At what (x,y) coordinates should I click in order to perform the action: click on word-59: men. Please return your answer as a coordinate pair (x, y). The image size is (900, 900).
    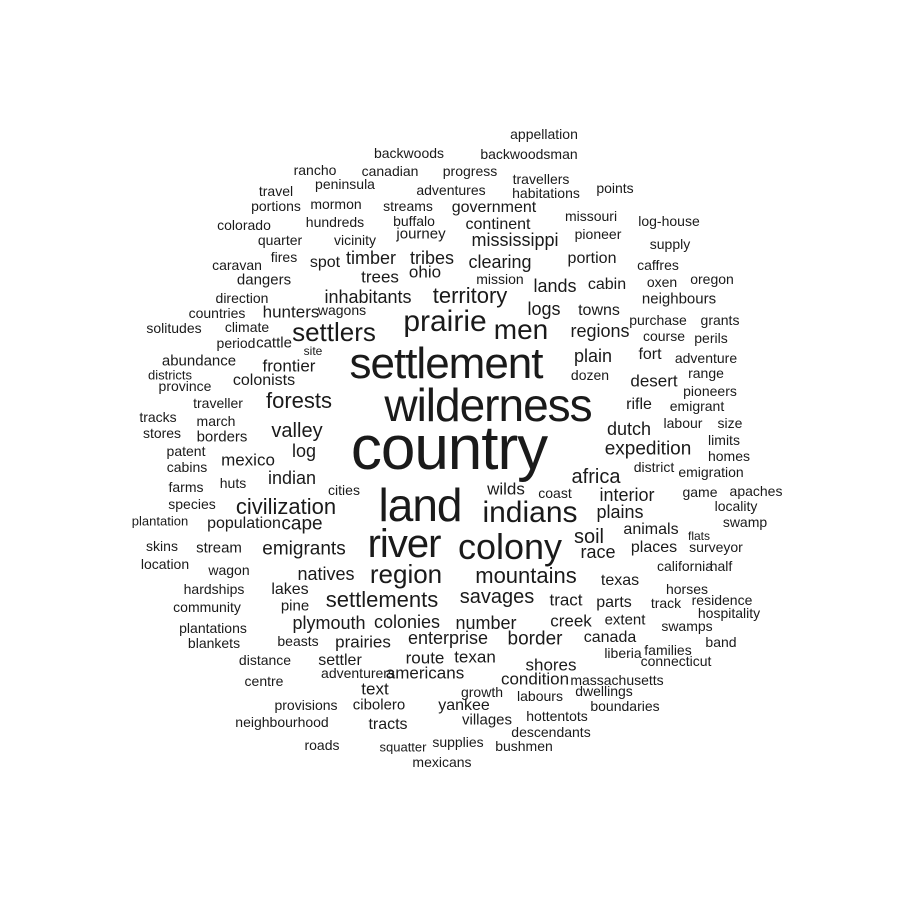
    Looking at the image, I should click on (521, 329).